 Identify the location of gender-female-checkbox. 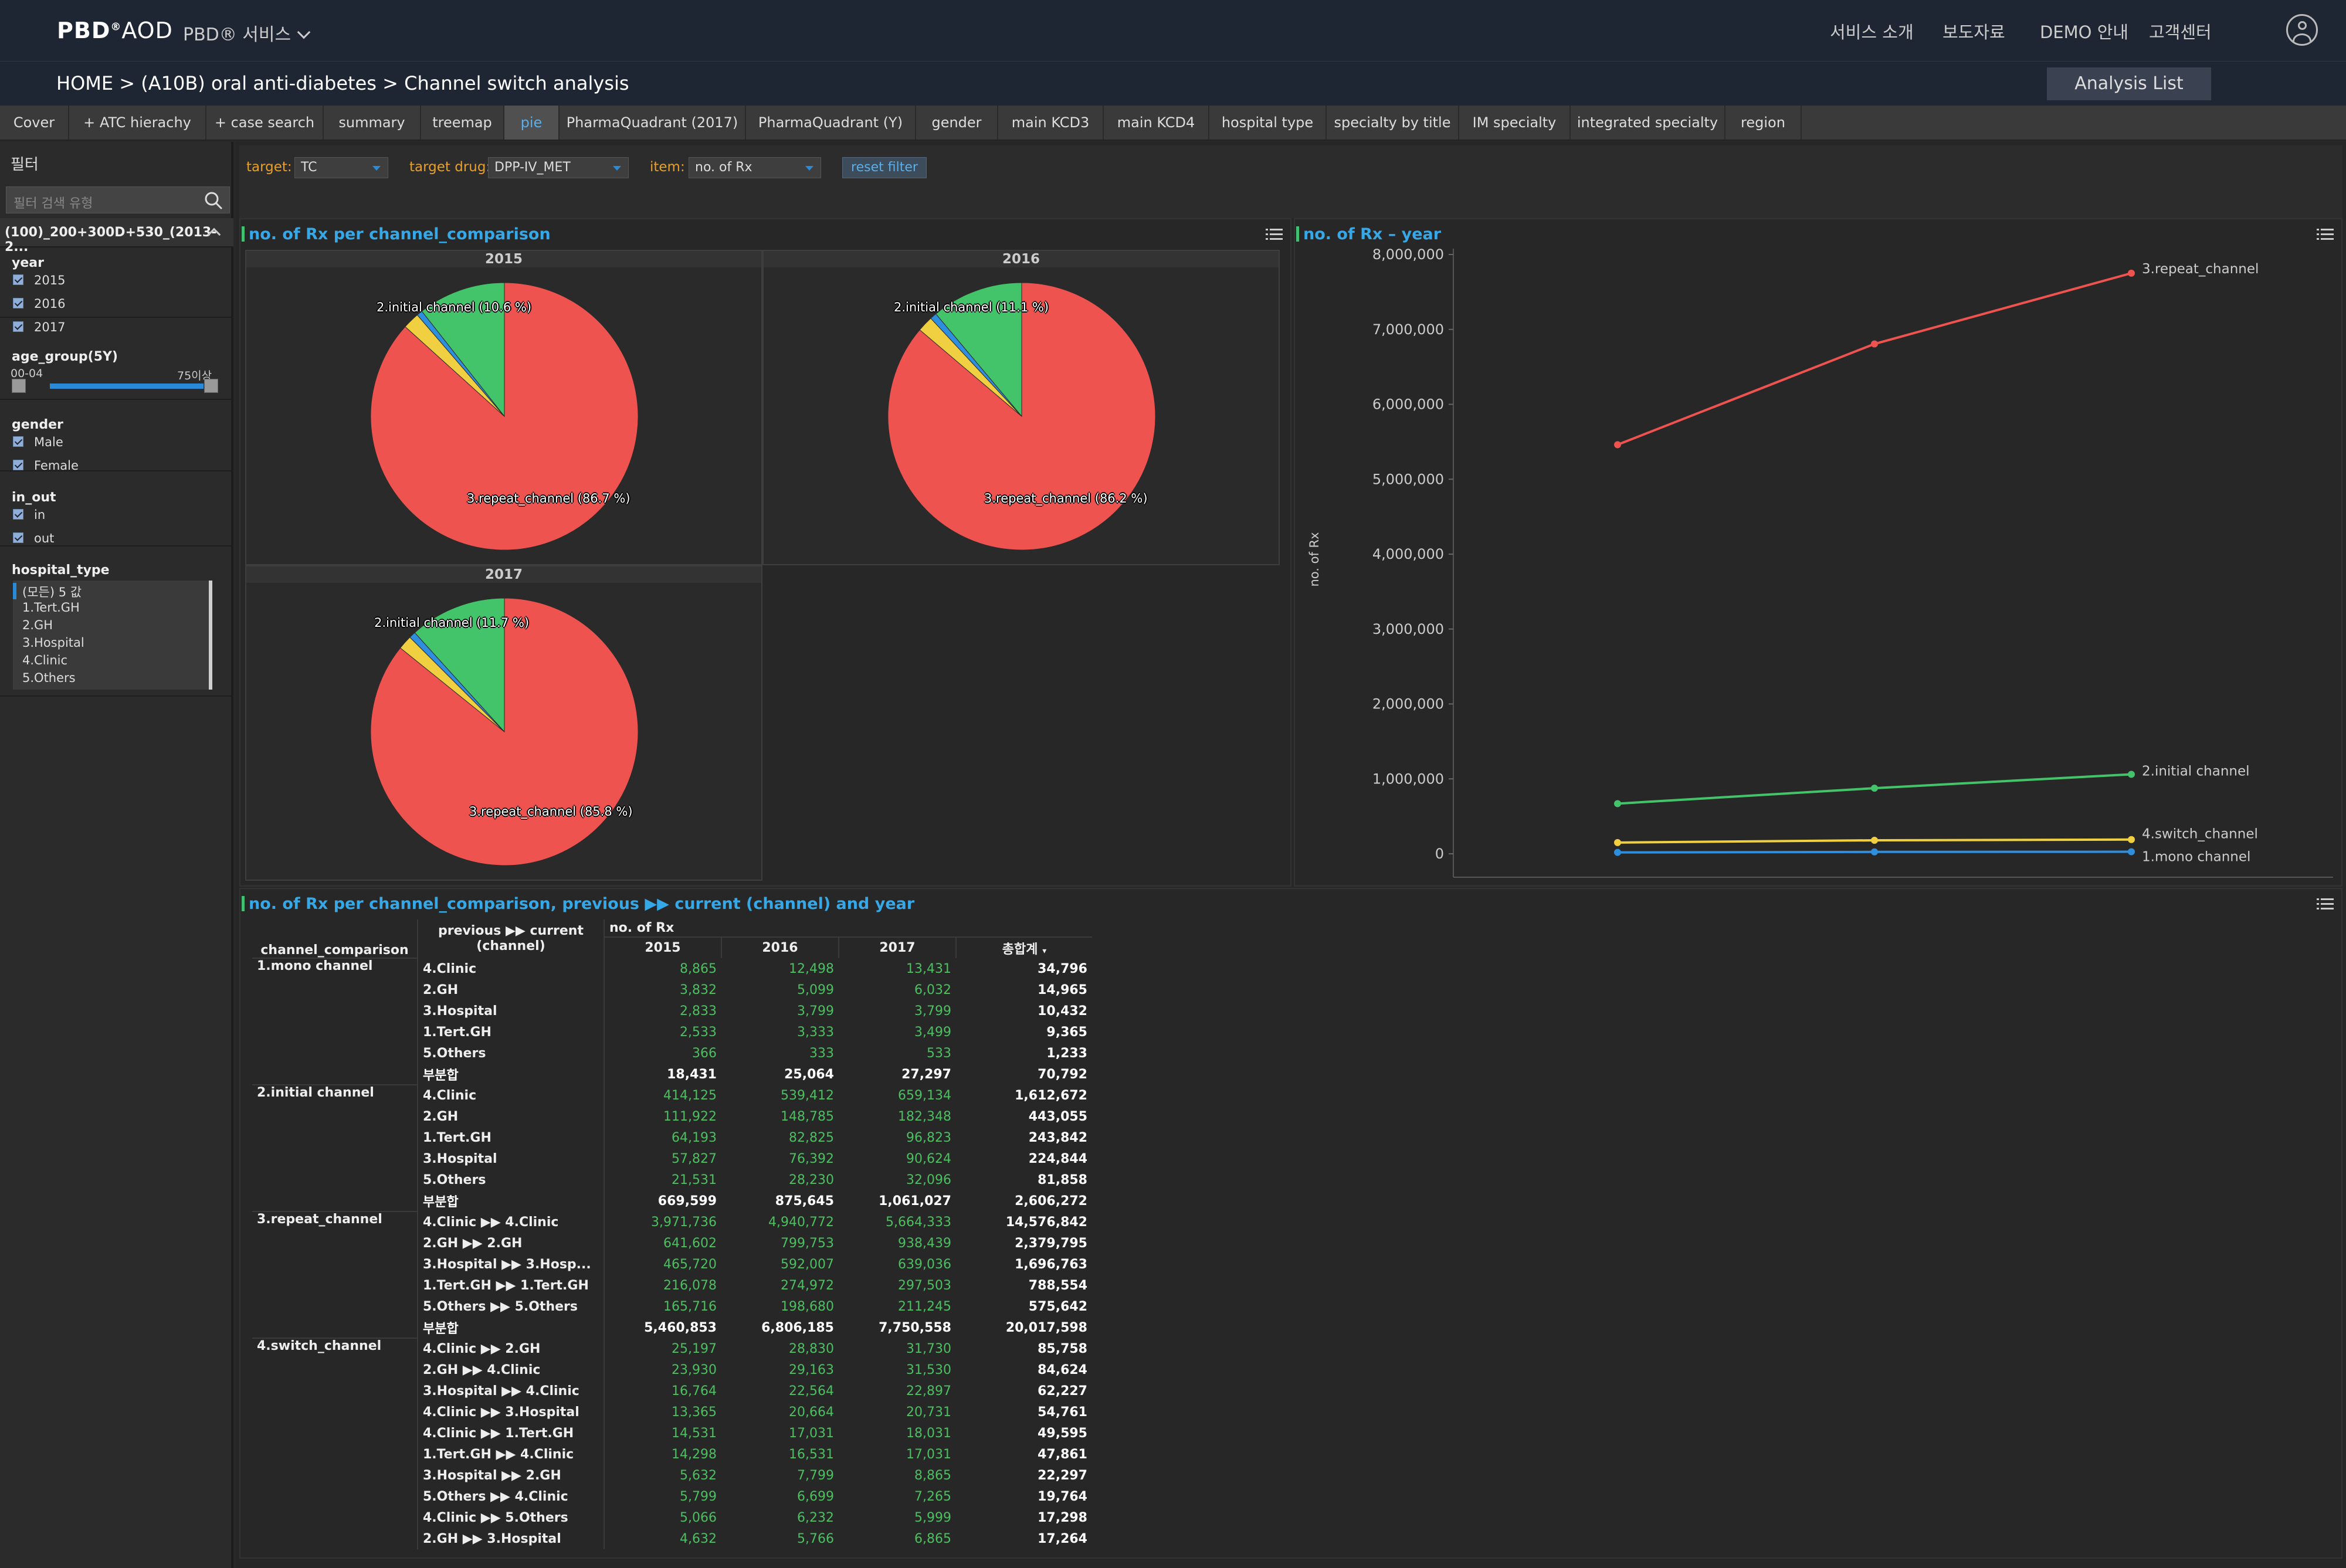
(18, 465).